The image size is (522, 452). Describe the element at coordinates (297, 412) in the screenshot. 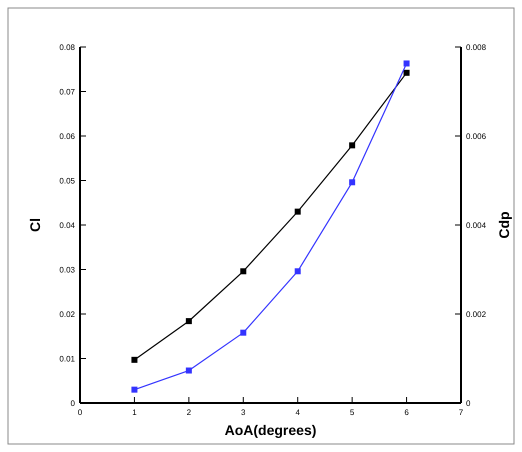

I see `x-tick-label: 4` at that location.